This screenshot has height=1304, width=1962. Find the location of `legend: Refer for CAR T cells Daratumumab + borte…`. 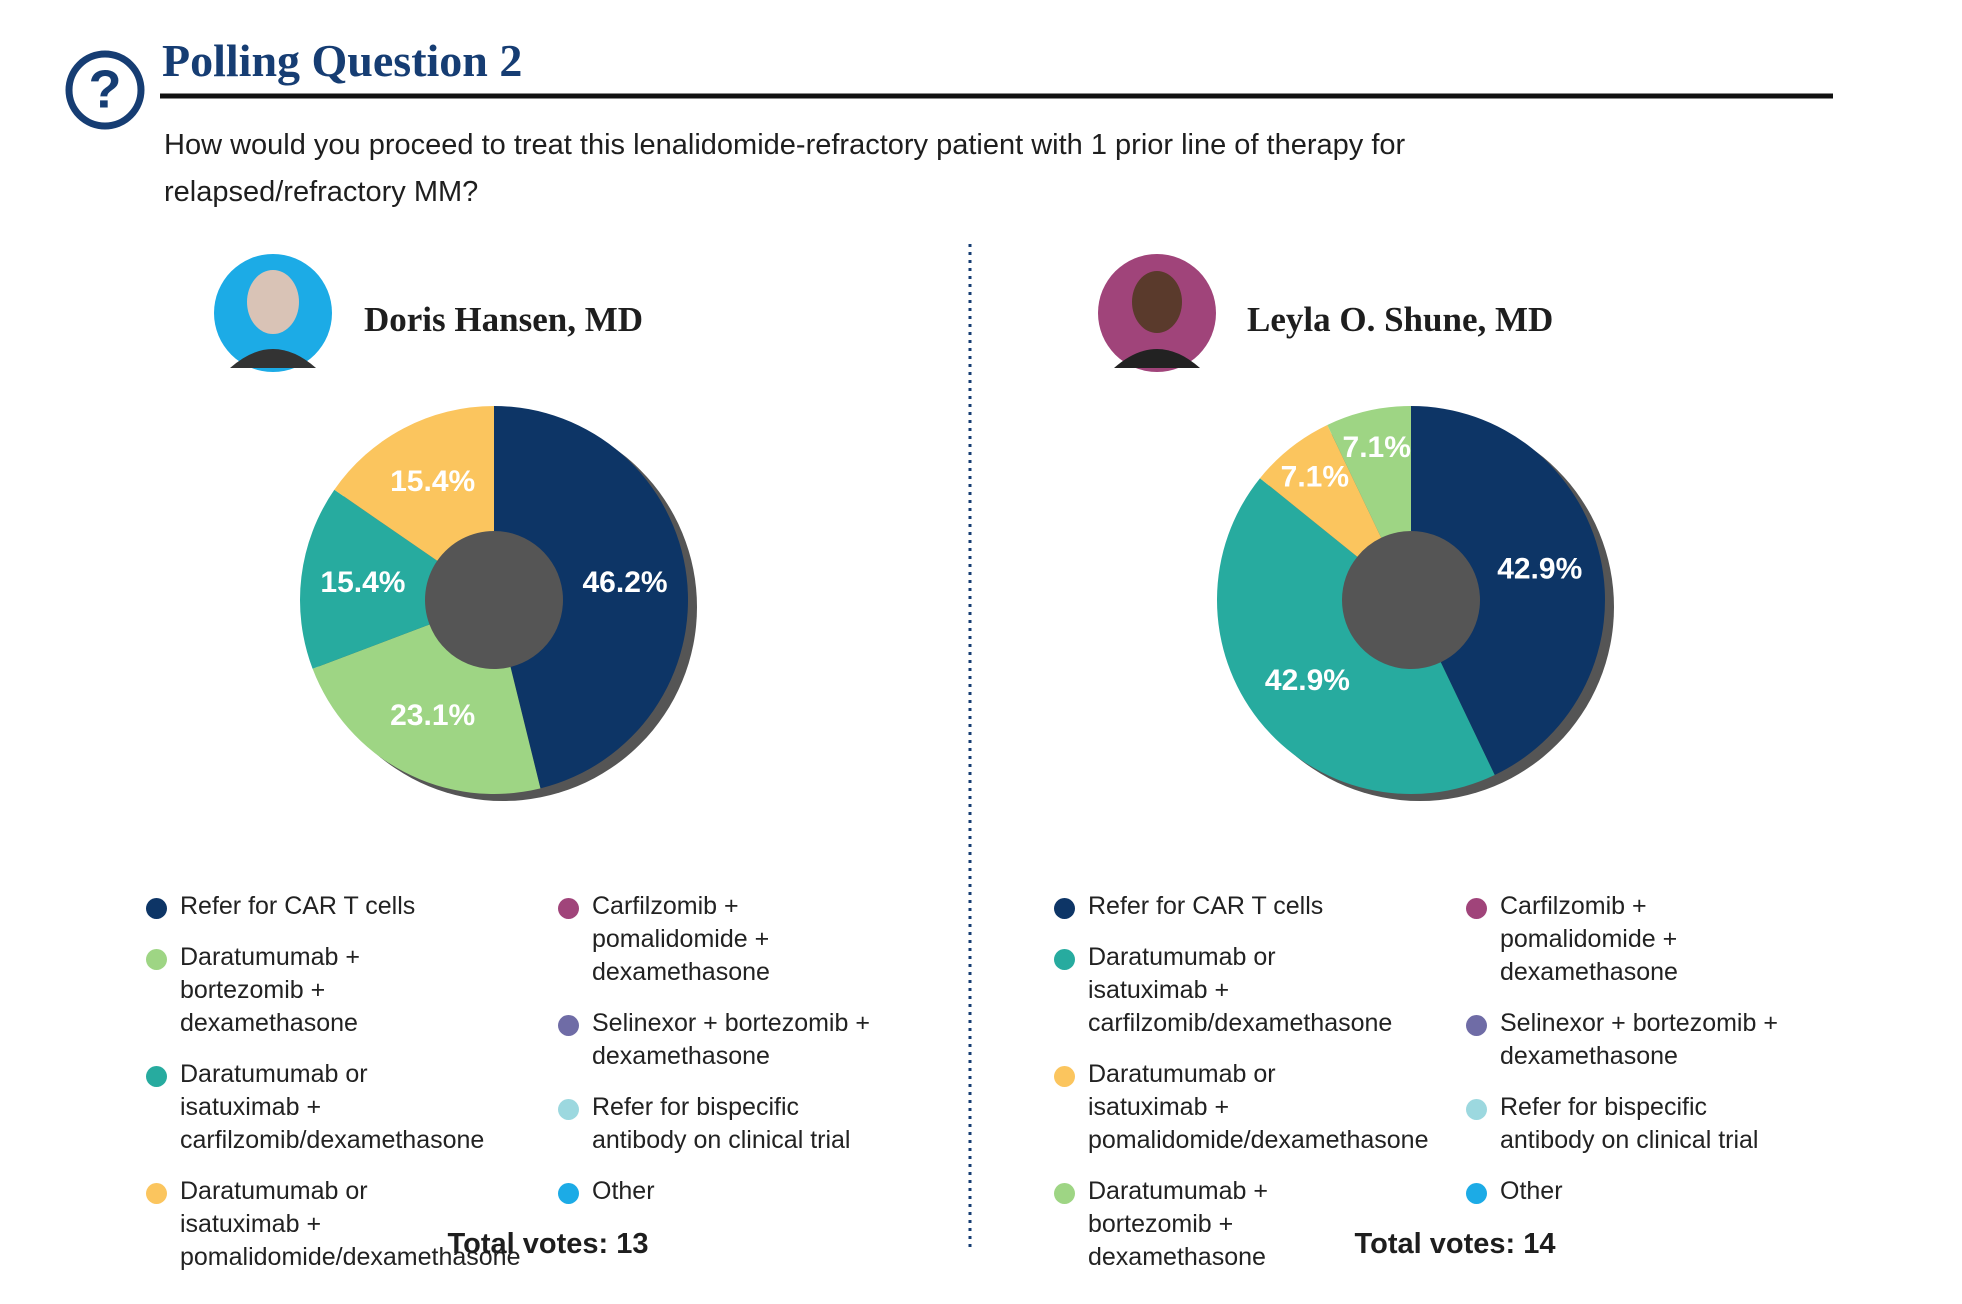

legend: Refer for CAR T cells Daratumumab + borte… is located at coordinates (333, 1091).